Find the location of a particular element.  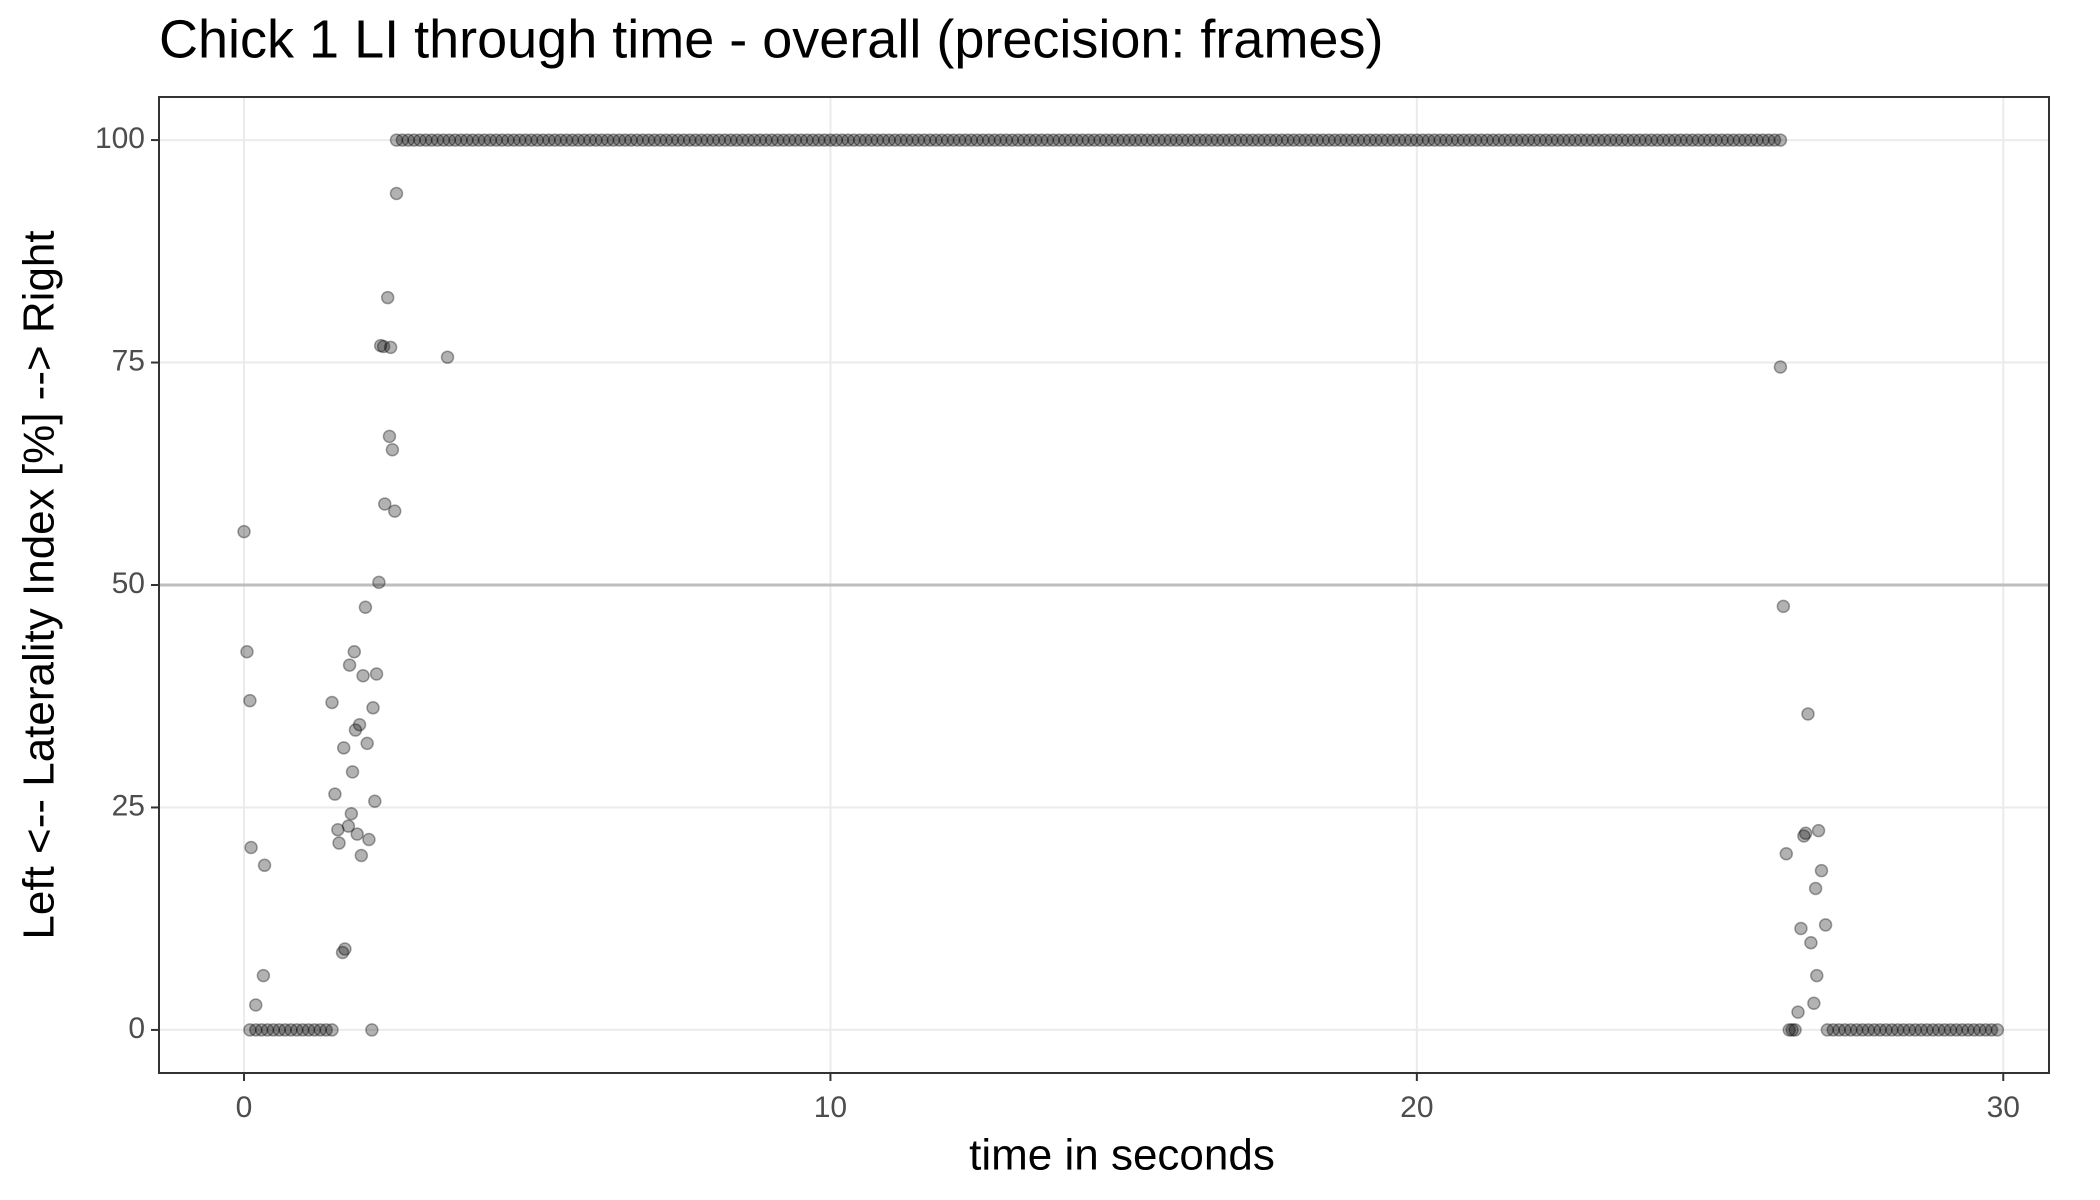

y-tick-label: 25 is located at coordinates (128, 805).